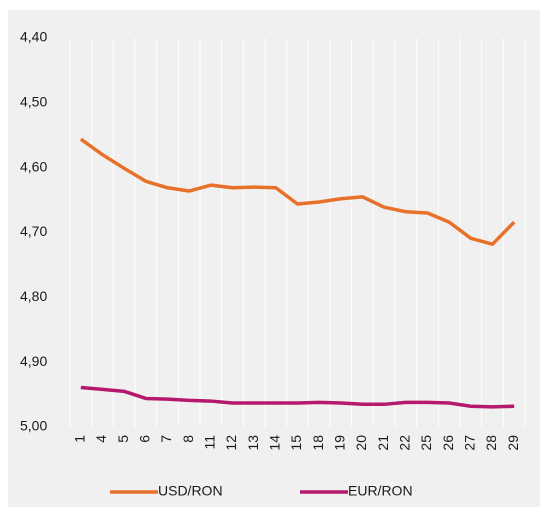 This screenshot has height=509, width=542. I want to click on x-tick-label: 14, so click(275, 443).